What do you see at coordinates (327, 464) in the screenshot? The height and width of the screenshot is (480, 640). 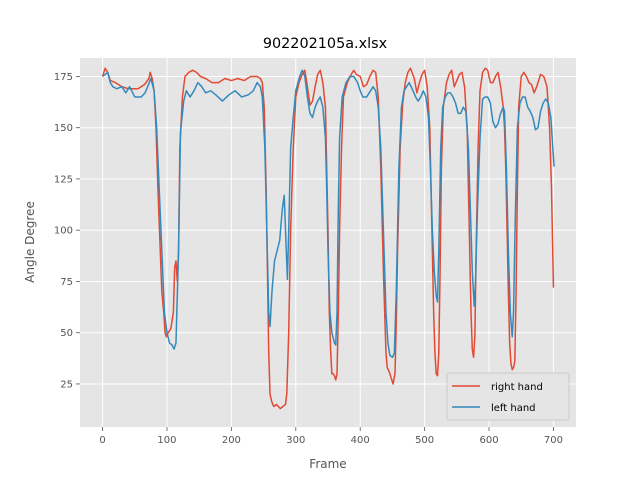 I see `x-axis-label: Frame` at bounding box center [327, 464].